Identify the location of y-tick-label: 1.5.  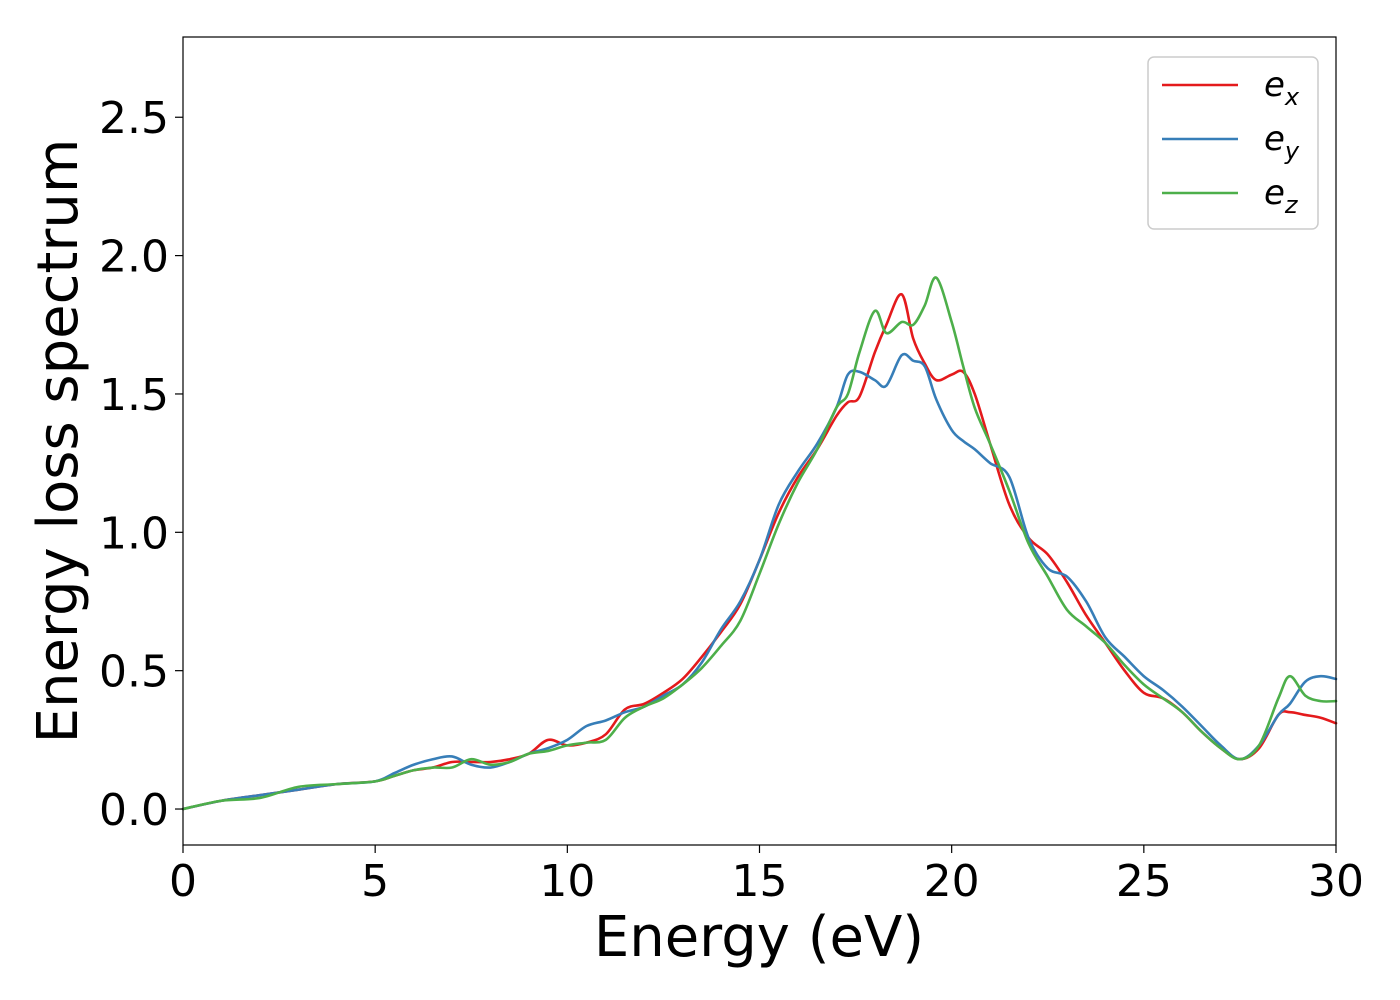
(134, 395).